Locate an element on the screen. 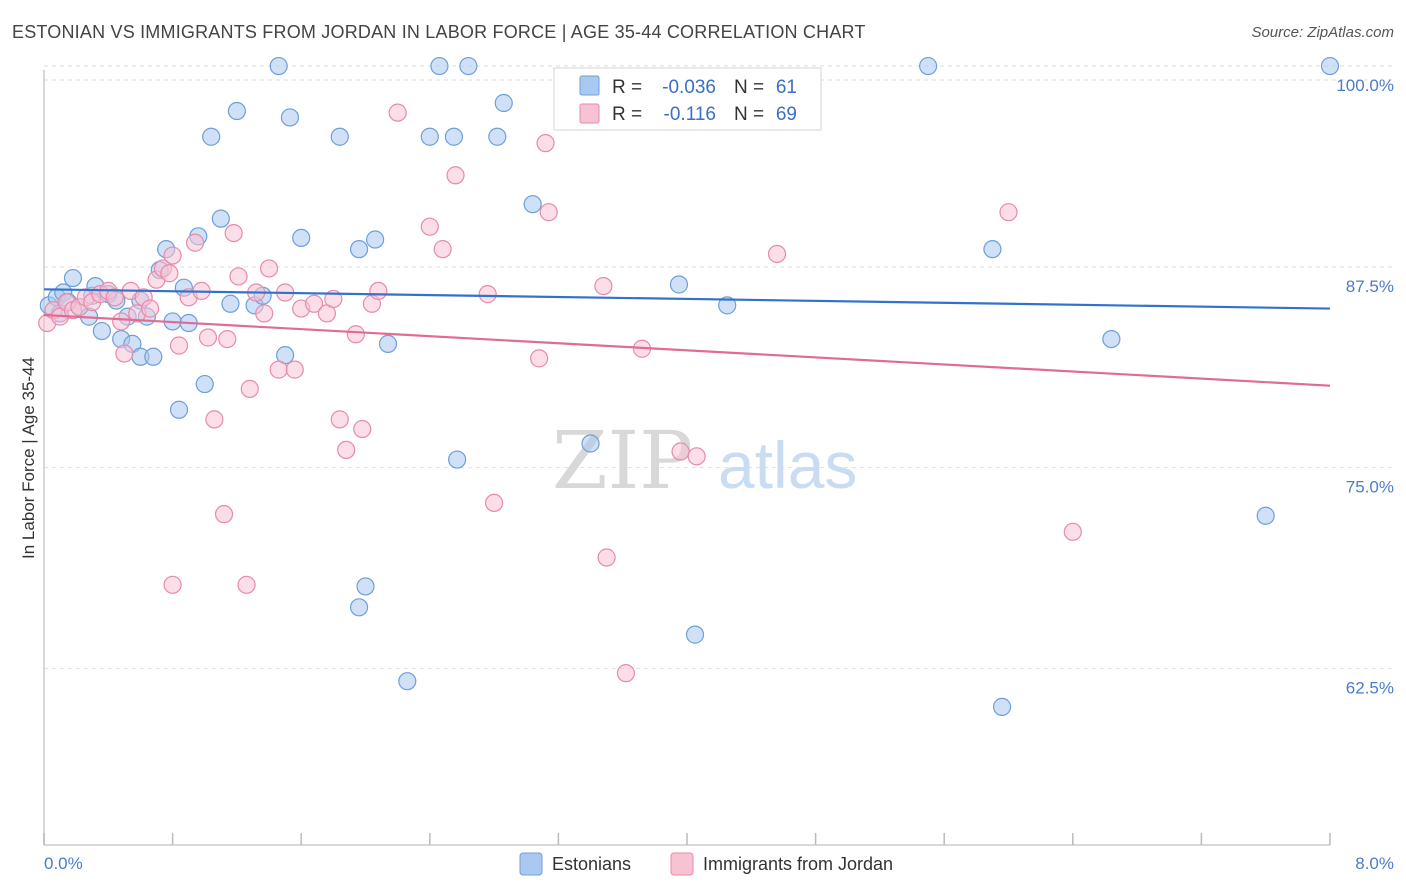 Image resolution: width=1406 pixels, height=892 pixels. estonians-trend-line is located at coordinates (687, 299).